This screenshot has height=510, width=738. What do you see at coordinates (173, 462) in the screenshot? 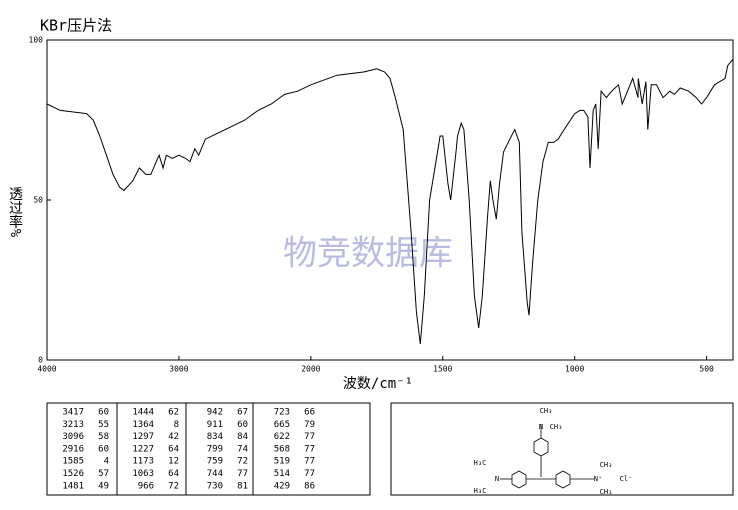
I see `peak-transmittance: 12` at bounding box center [173, 462].